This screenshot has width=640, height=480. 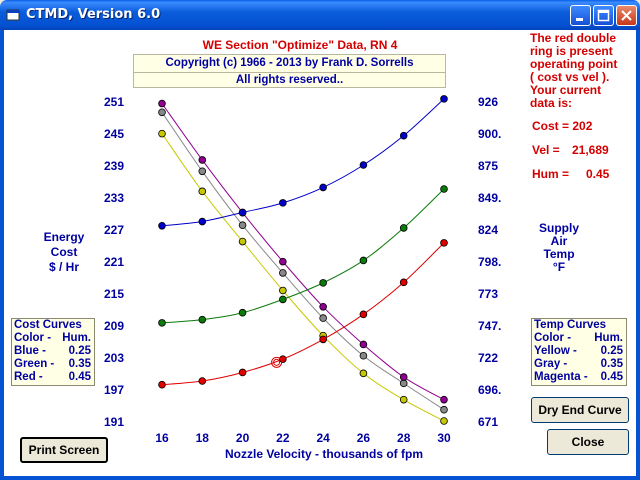 What do you see at coordinates (573, 38) in the screenshot?
I see `info-line: The red double` at bounding box center [573, 38].